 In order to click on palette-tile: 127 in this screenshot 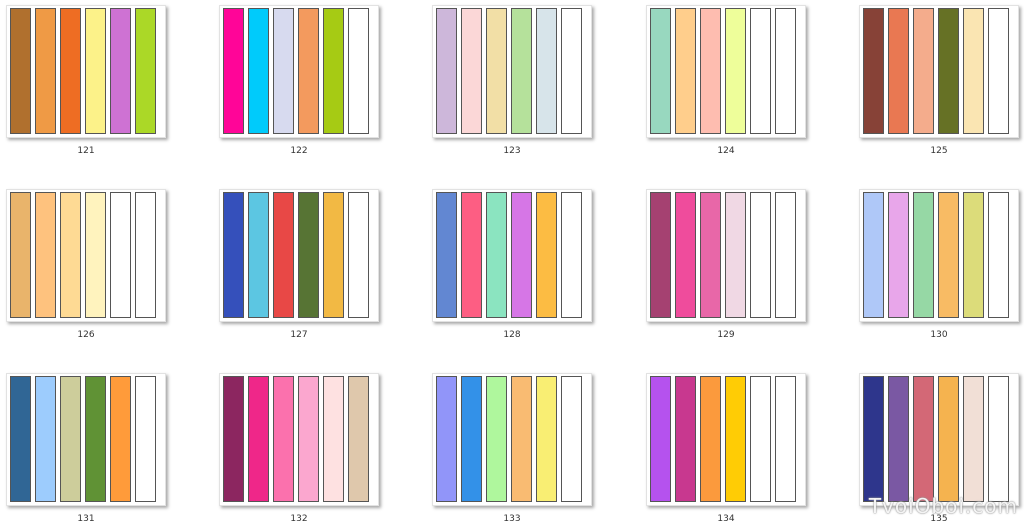, I will do `click(307, 264)`.